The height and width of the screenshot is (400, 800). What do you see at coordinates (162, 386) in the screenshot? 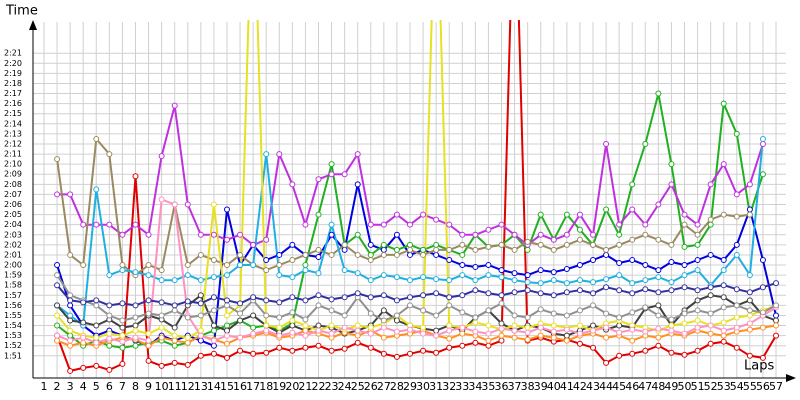
I see `x-tick-label: 10` at bounding box center [162, 386].